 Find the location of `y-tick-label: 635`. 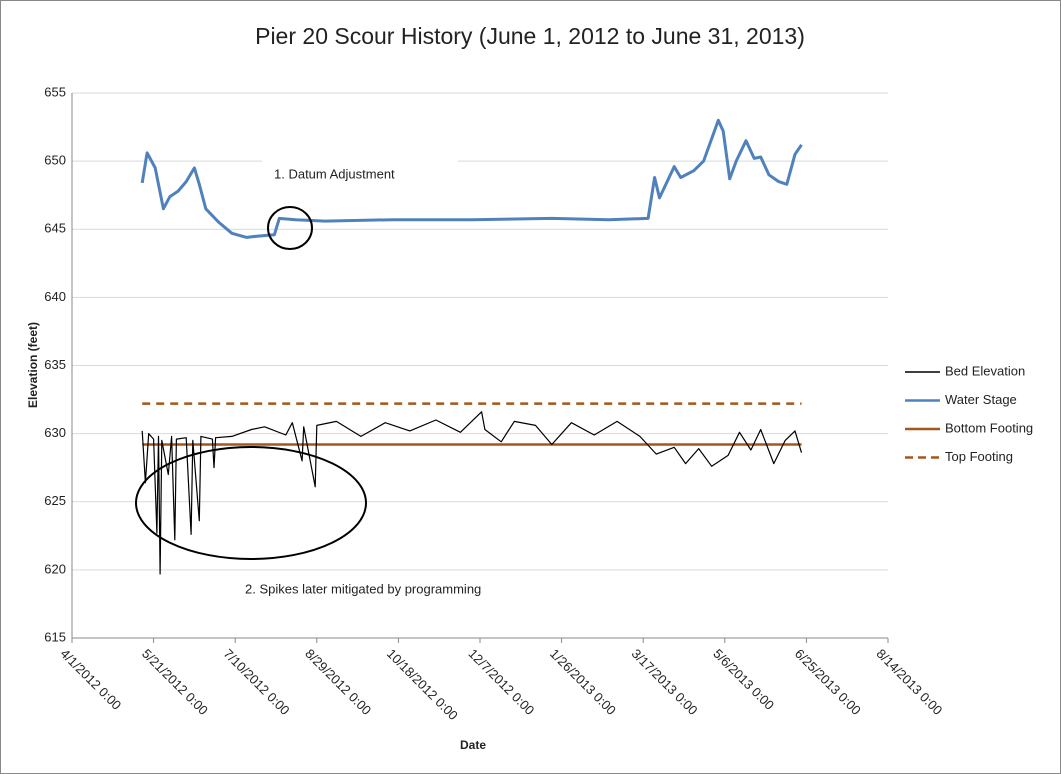

y-tick-label: 635 is located at coordinates (55, 364).